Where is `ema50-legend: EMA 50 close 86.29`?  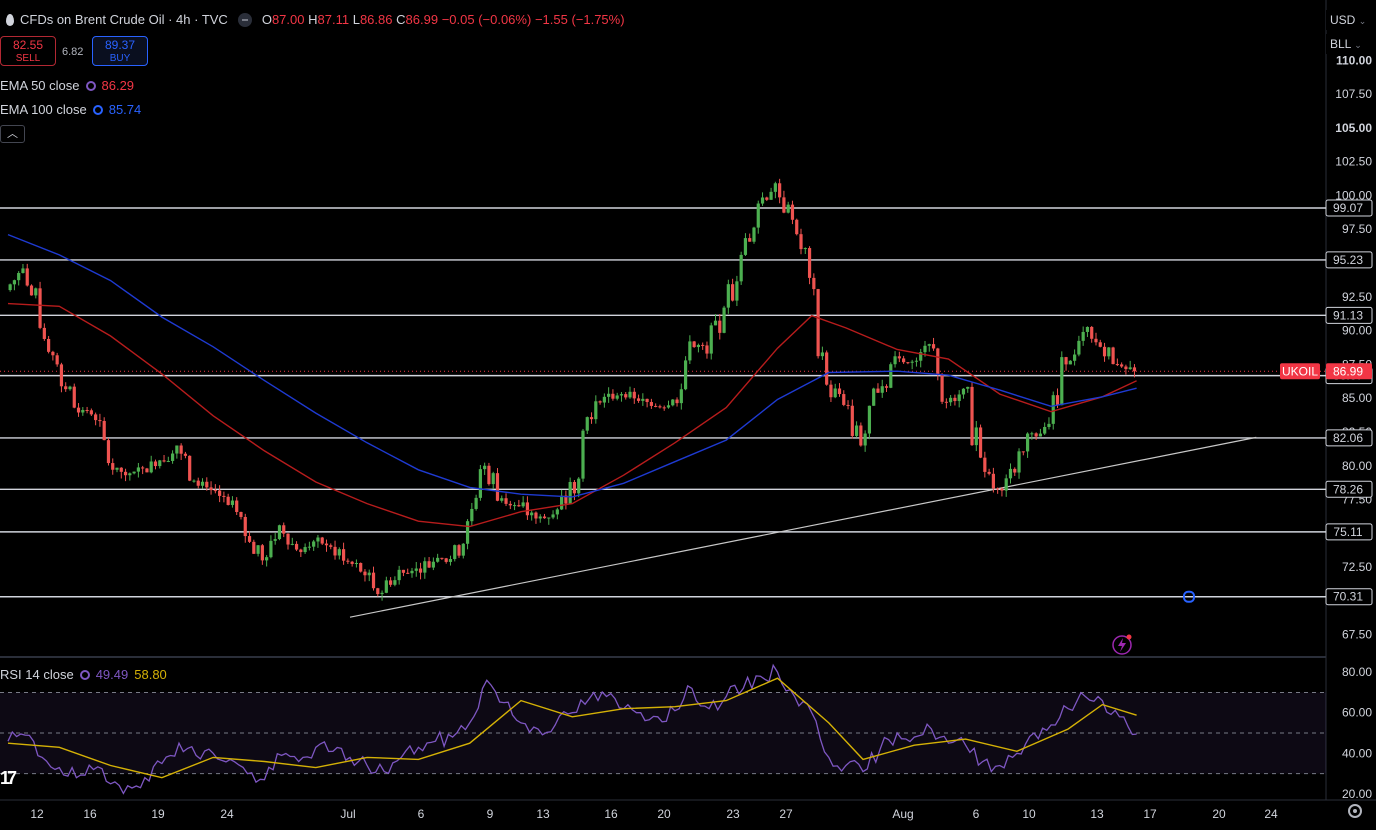
ema50-legend: EMA 50 close 86.29 is located at coordinates (67, 85).